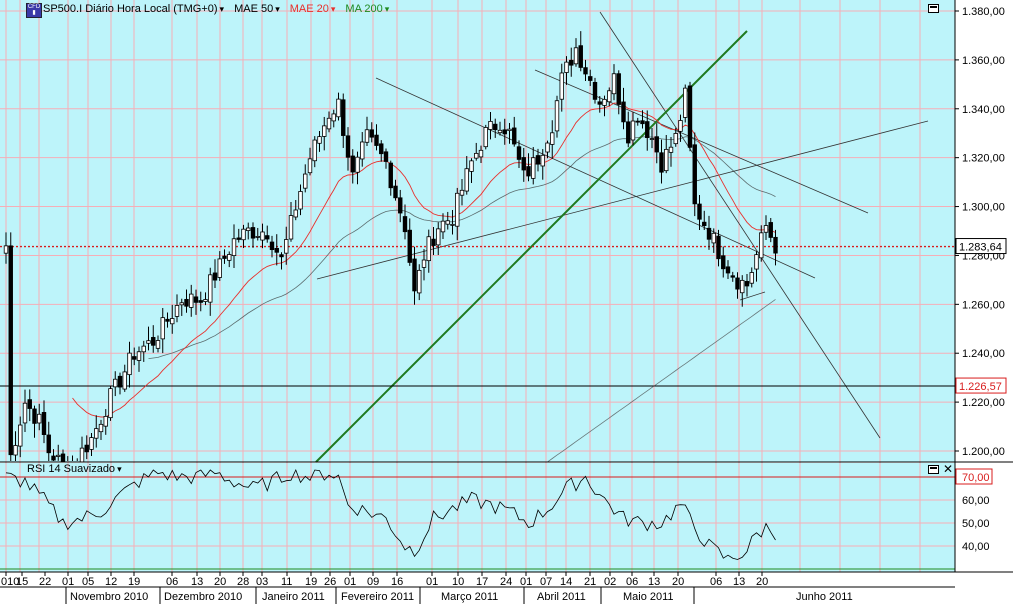 Image resolution: width=1013 pixels, height=604 pixels. What do you see at coordinates (948, 469) in the screenshot?
I see `close-rsi-icon: ✕` at bounding box center [948, 469].